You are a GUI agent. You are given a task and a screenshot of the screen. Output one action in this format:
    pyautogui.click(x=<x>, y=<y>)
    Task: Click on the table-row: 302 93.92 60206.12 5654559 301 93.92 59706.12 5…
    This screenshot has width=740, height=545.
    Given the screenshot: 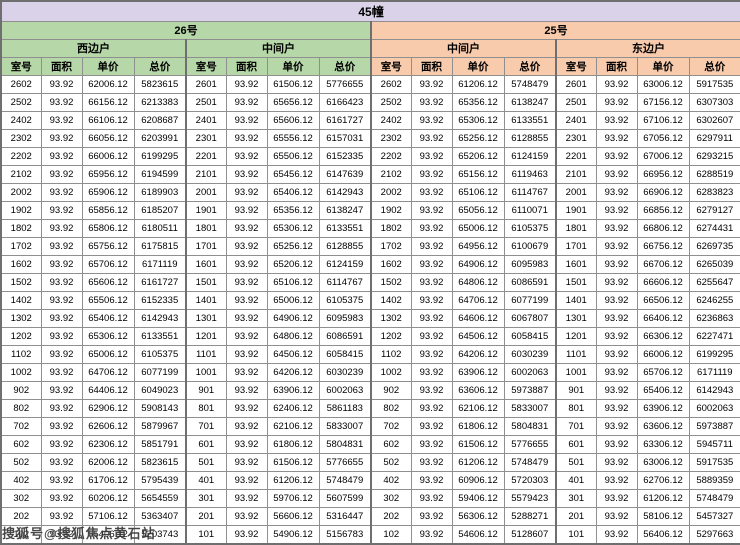 What is the action you would take?
    pyautogui.click(x=370, y=499)
    